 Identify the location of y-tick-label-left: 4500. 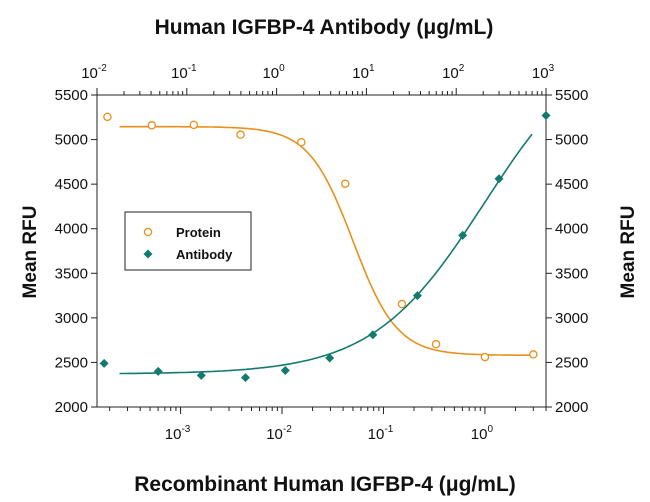
(71, 184).